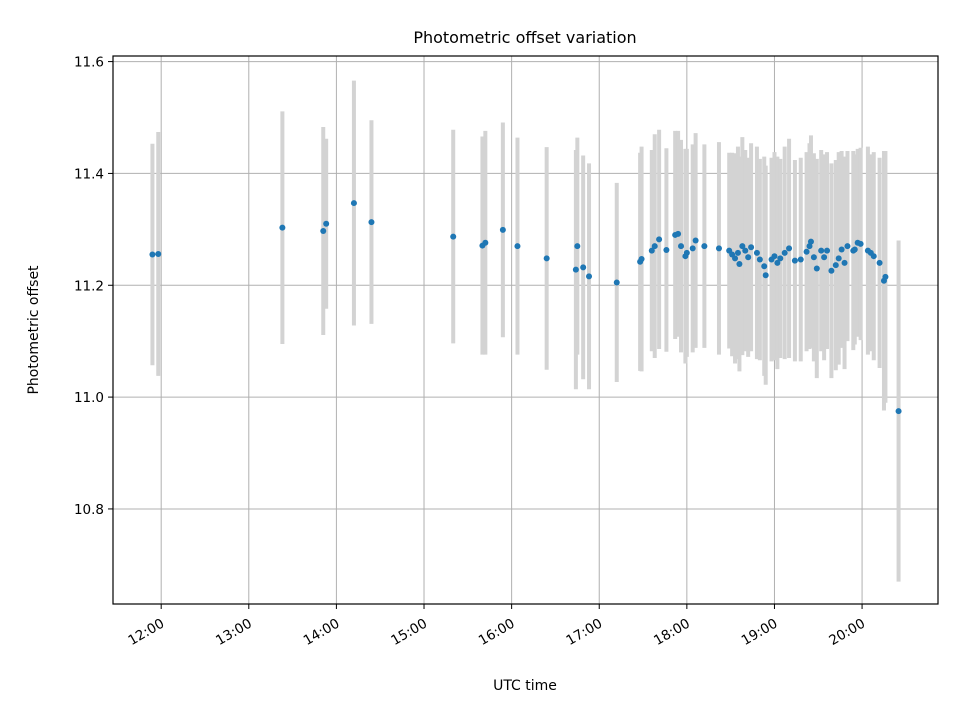 This screenshot has height=720, width=960. I want to click on y-tick-label: 10.8, so click(89, 510).